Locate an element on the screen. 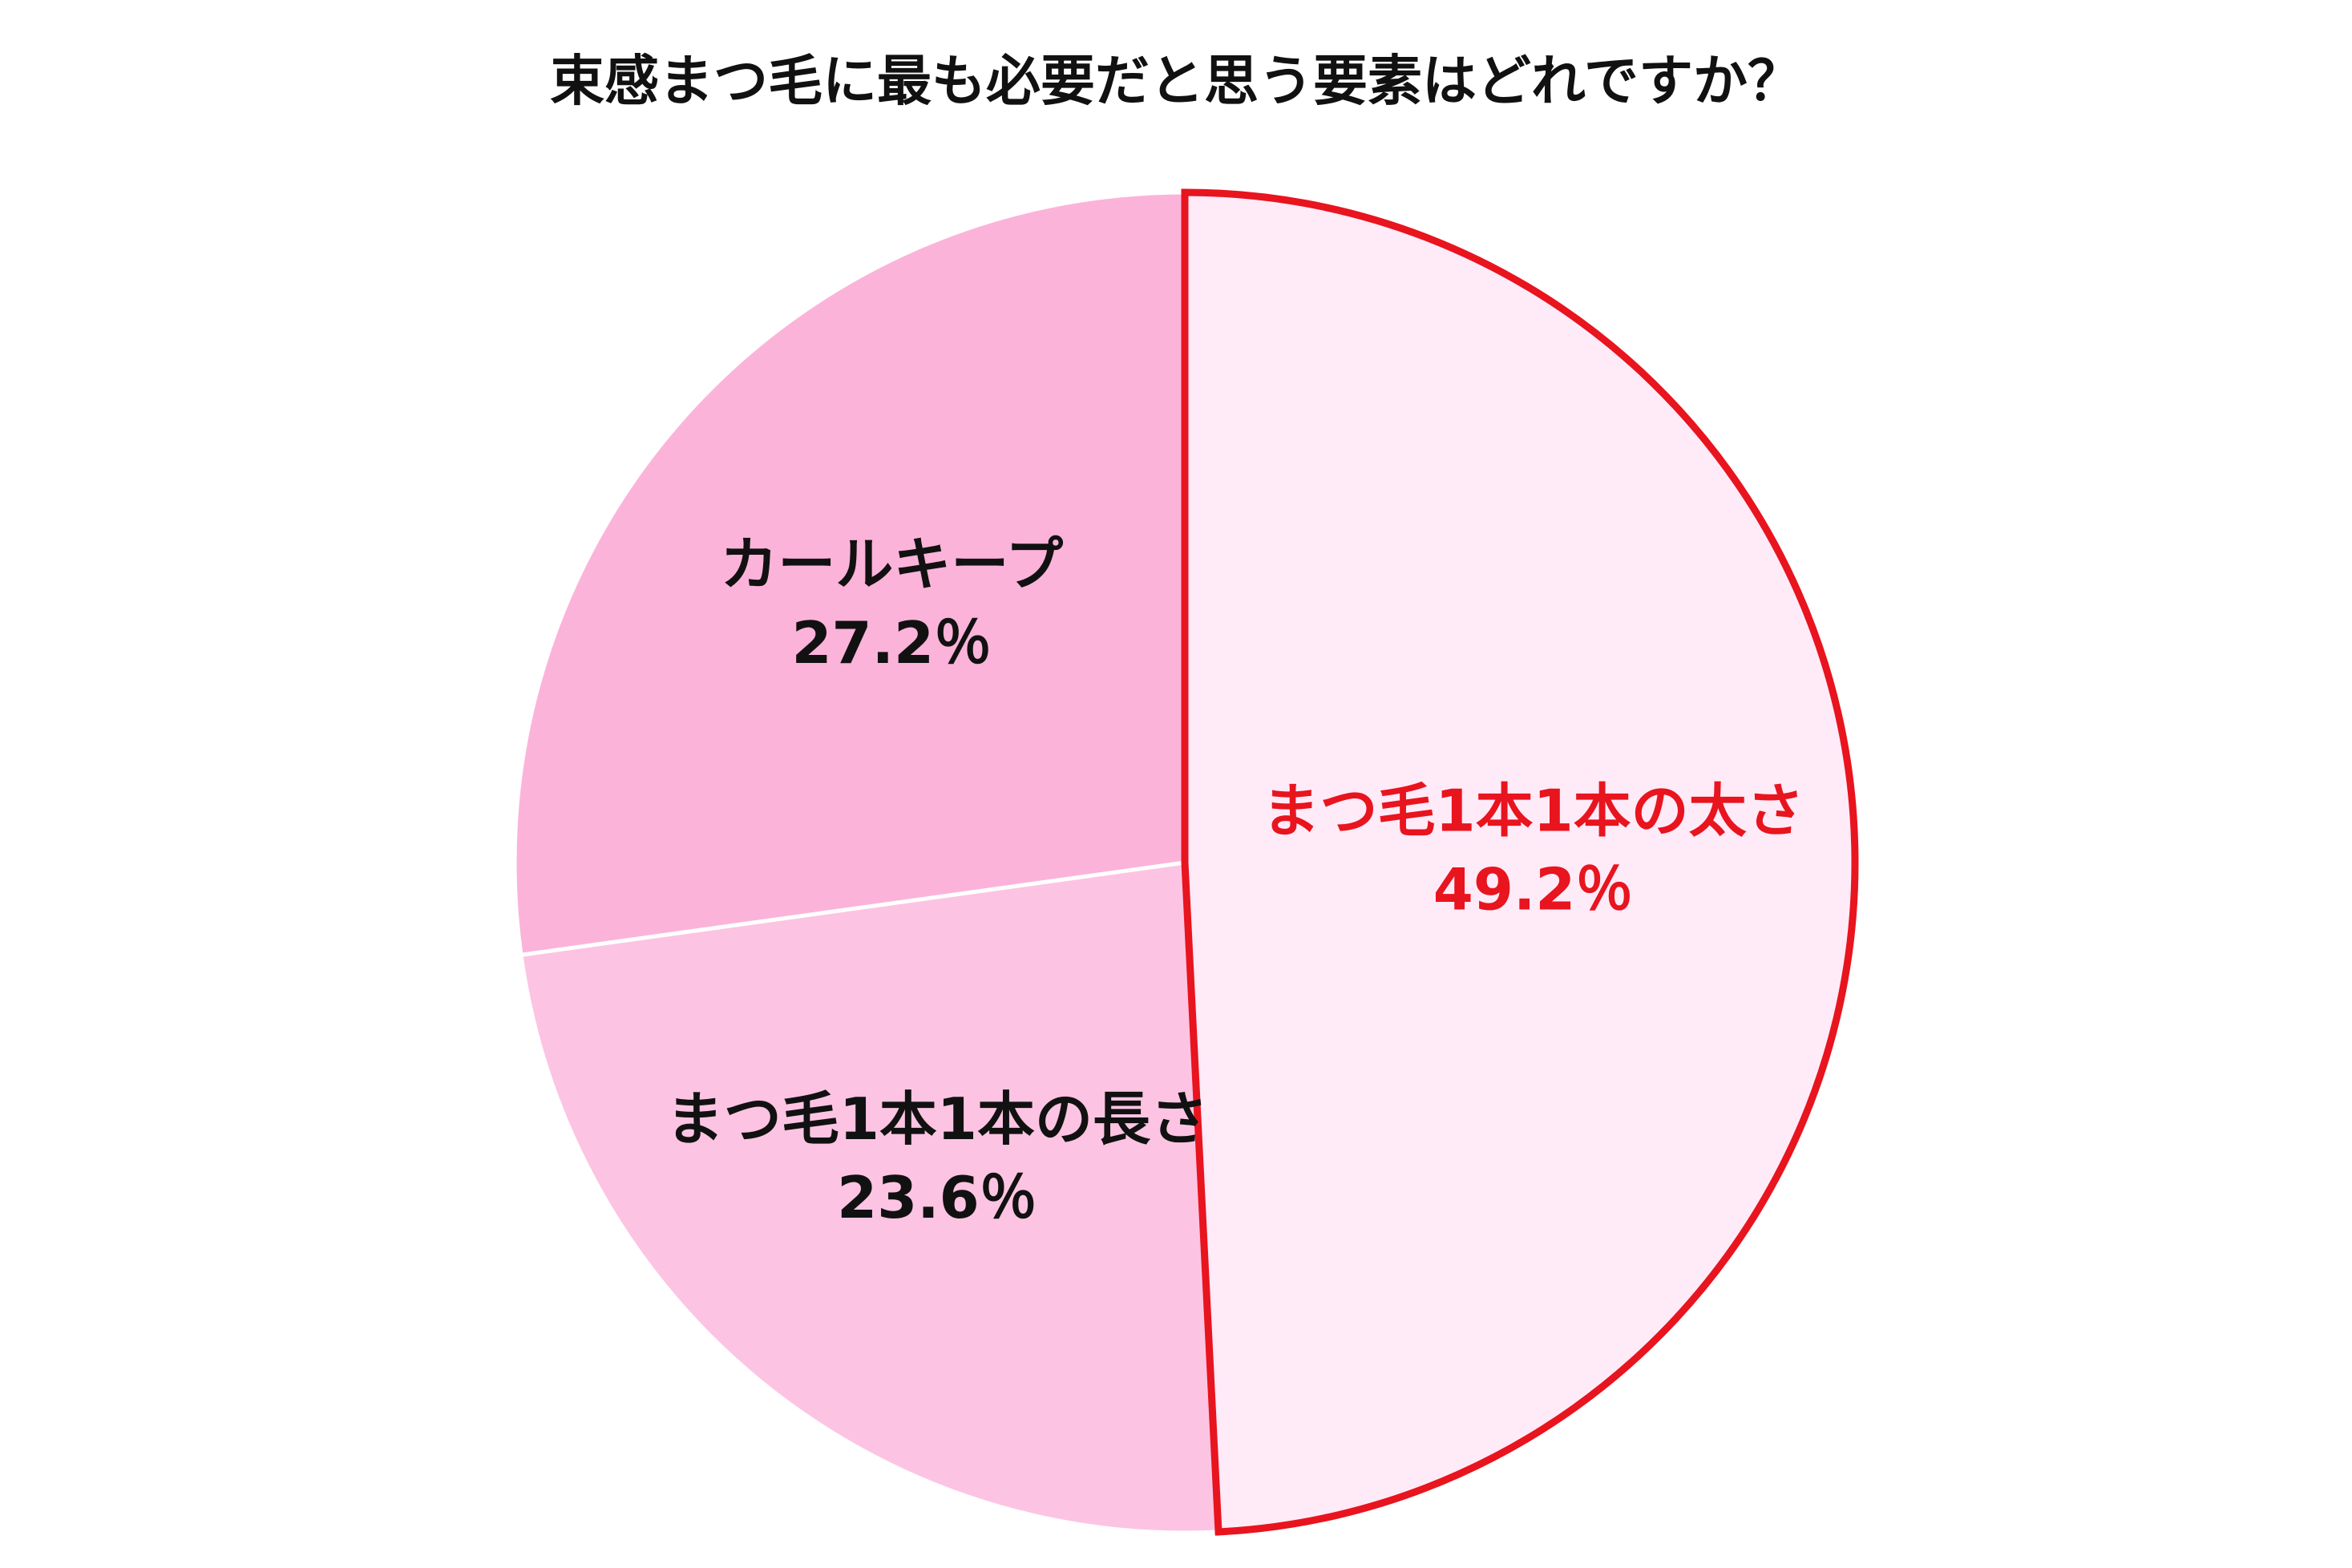 The height and width of the screenshot is (1568, 2352). slice-label: カールキープ is located at coordinates (891, 564).